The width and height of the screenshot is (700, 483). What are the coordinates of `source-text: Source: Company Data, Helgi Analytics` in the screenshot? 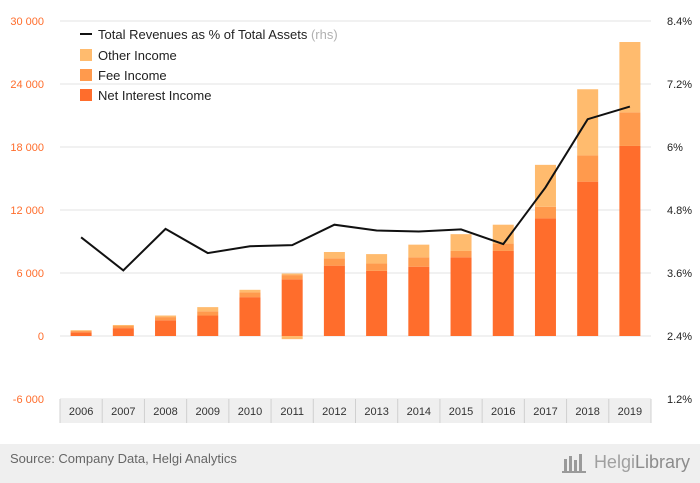 It's located at (123, 458).